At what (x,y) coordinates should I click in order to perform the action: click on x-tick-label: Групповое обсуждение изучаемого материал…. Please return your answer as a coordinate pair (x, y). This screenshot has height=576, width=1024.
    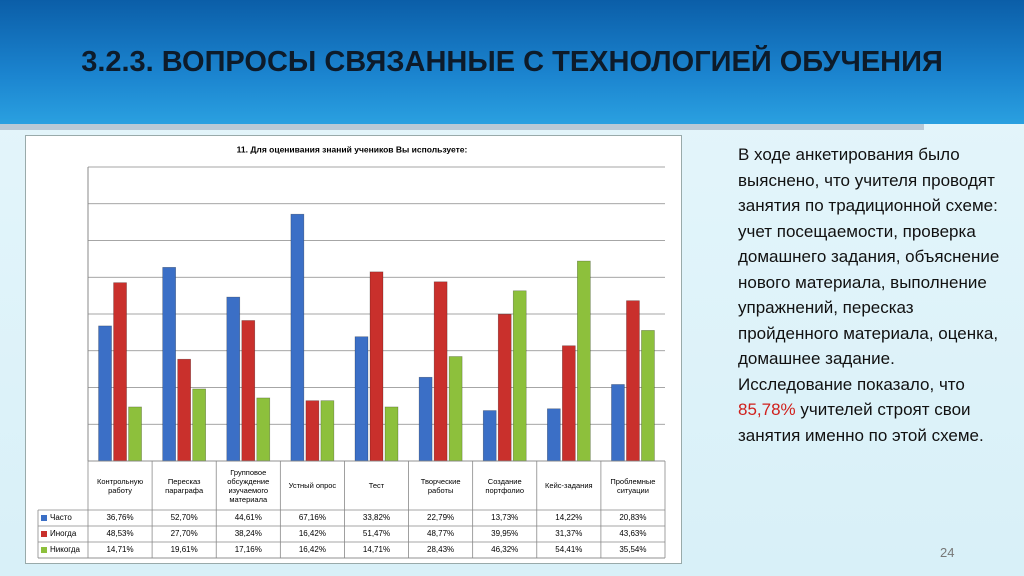
    Looking at the image, I should click on (248, 485).